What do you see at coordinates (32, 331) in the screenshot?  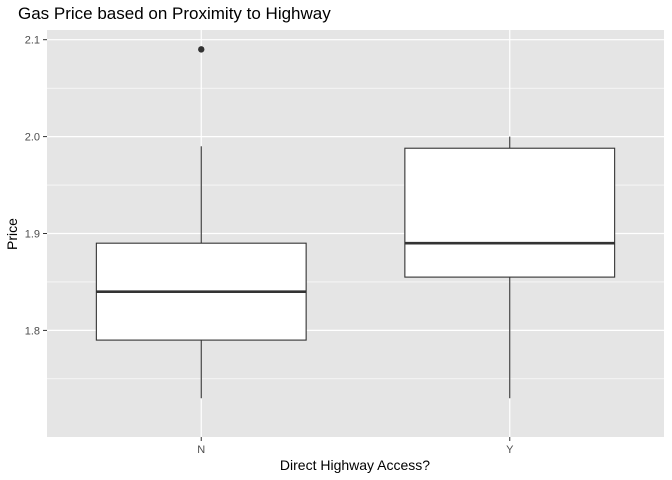 I see `y-tick-label: 1.8` at bounding box center [32, 331].